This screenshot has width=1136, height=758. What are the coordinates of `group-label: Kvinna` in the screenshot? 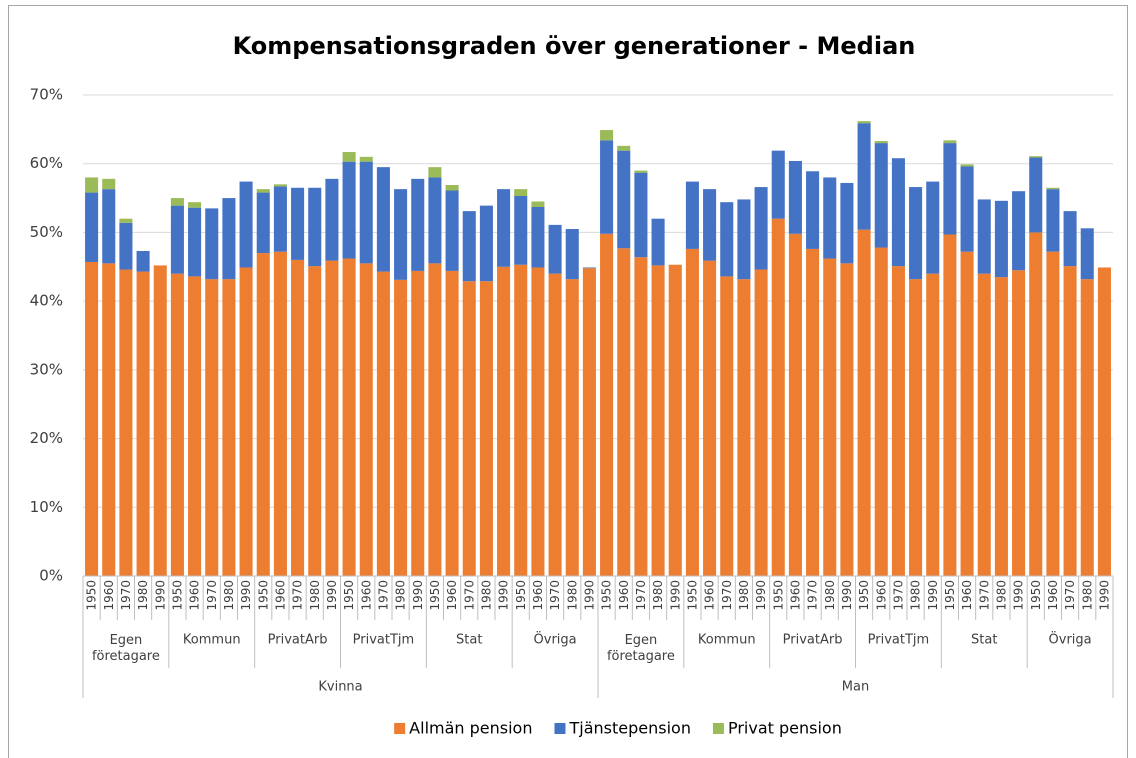 It's located at (340, 687).